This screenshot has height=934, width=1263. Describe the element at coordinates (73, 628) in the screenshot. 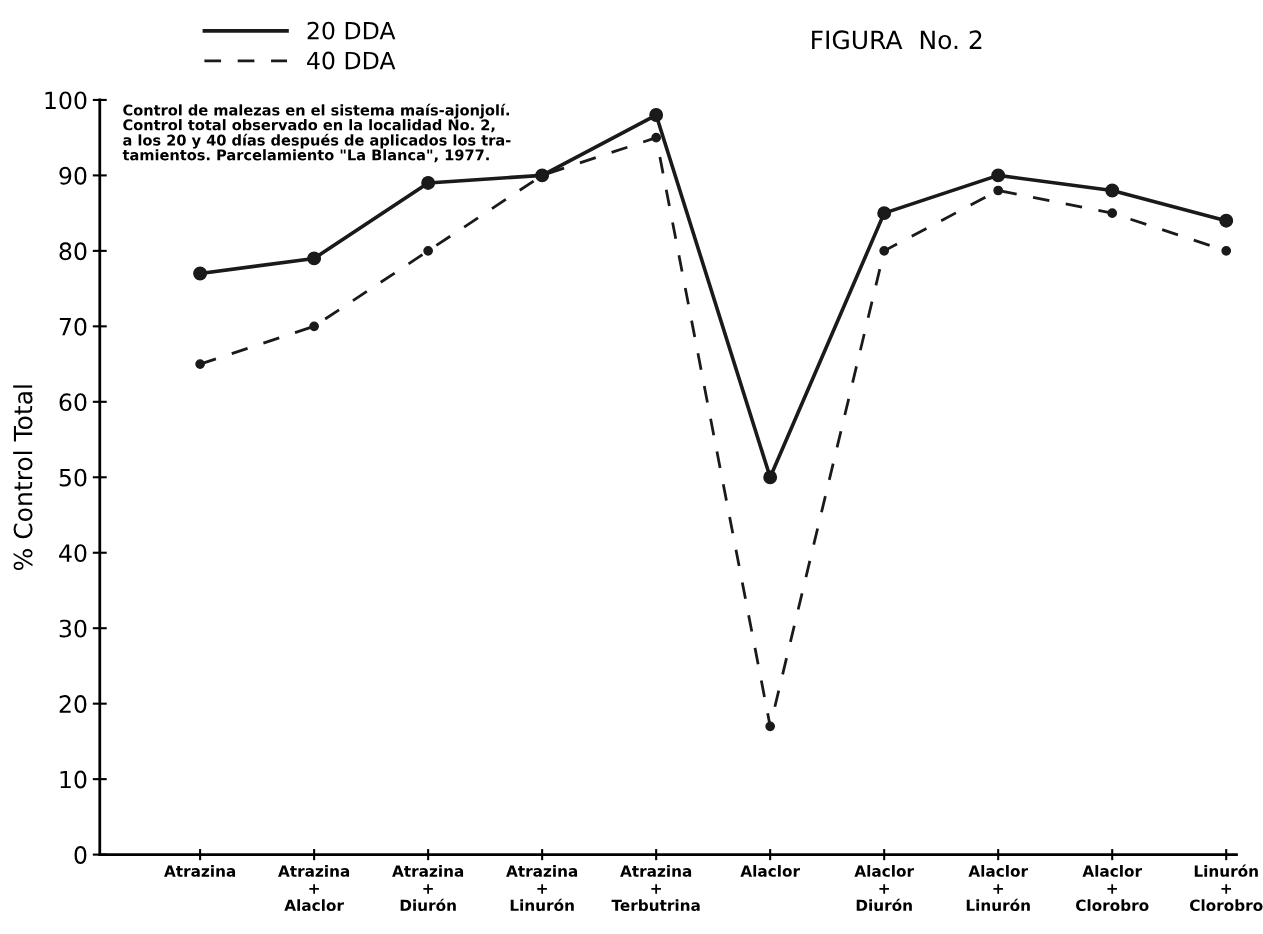

I see `y-tick-label: 30` at that location.